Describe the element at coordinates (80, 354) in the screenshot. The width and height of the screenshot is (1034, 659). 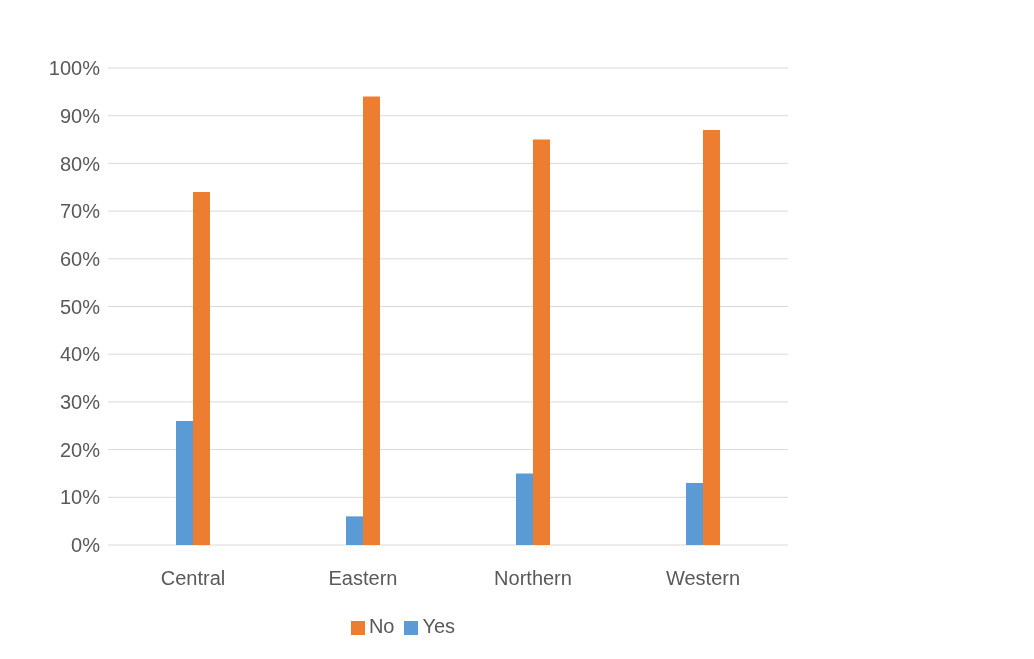
I see `y-tick-label: 40%` at that location.